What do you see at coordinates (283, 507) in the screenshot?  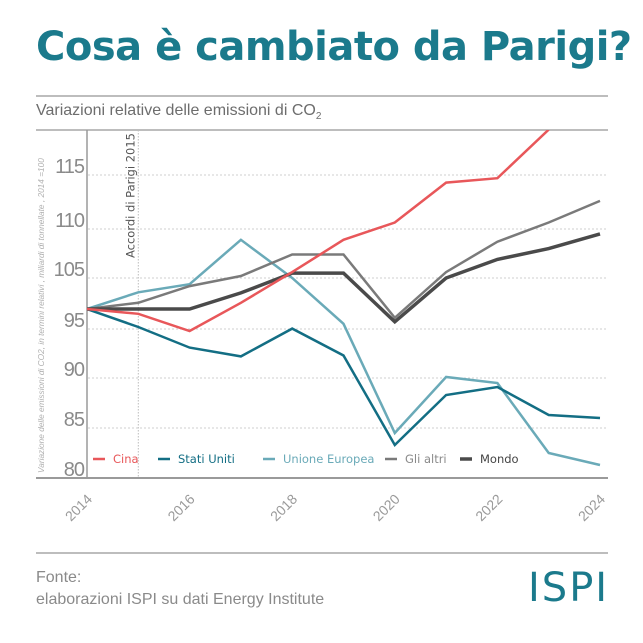 I see `x-tick-label: 2018` at bounding box center [283, 507].